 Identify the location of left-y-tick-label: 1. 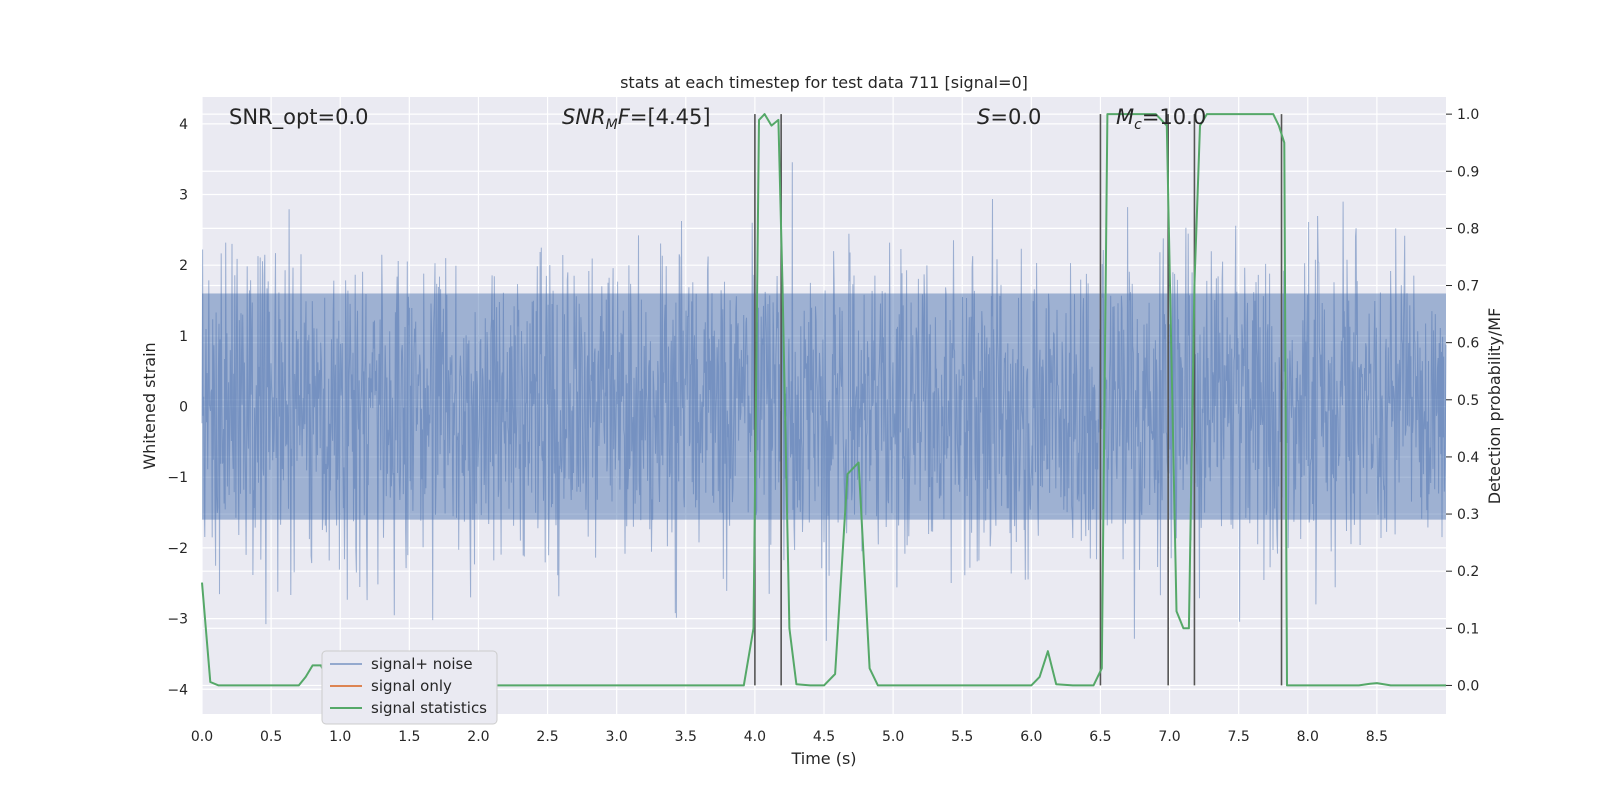
(183, 337).